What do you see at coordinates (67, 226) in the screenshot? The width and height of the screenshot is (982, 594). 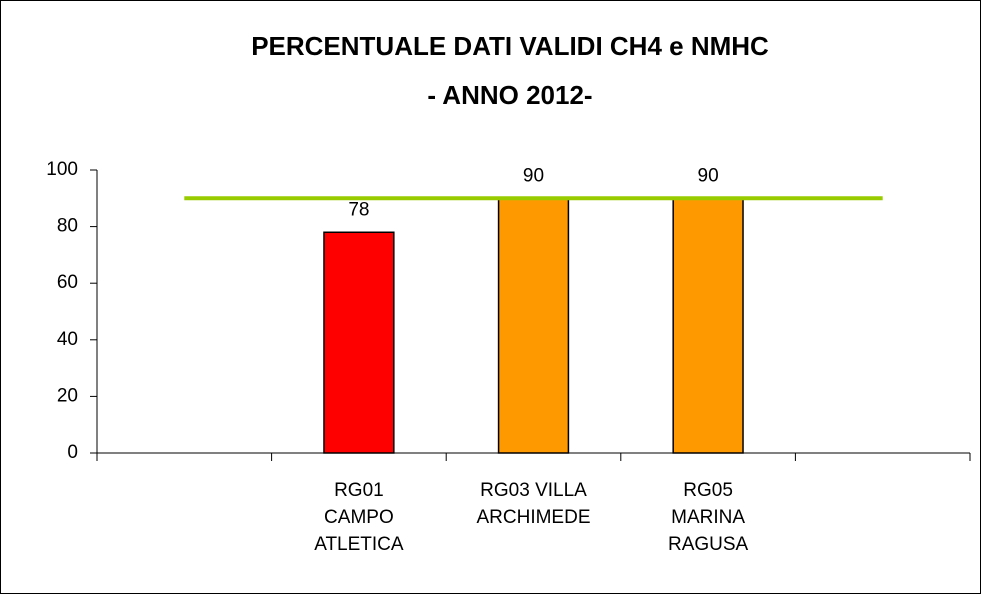 I see `y-tick-label: 80` at bounding box center [67, 226].